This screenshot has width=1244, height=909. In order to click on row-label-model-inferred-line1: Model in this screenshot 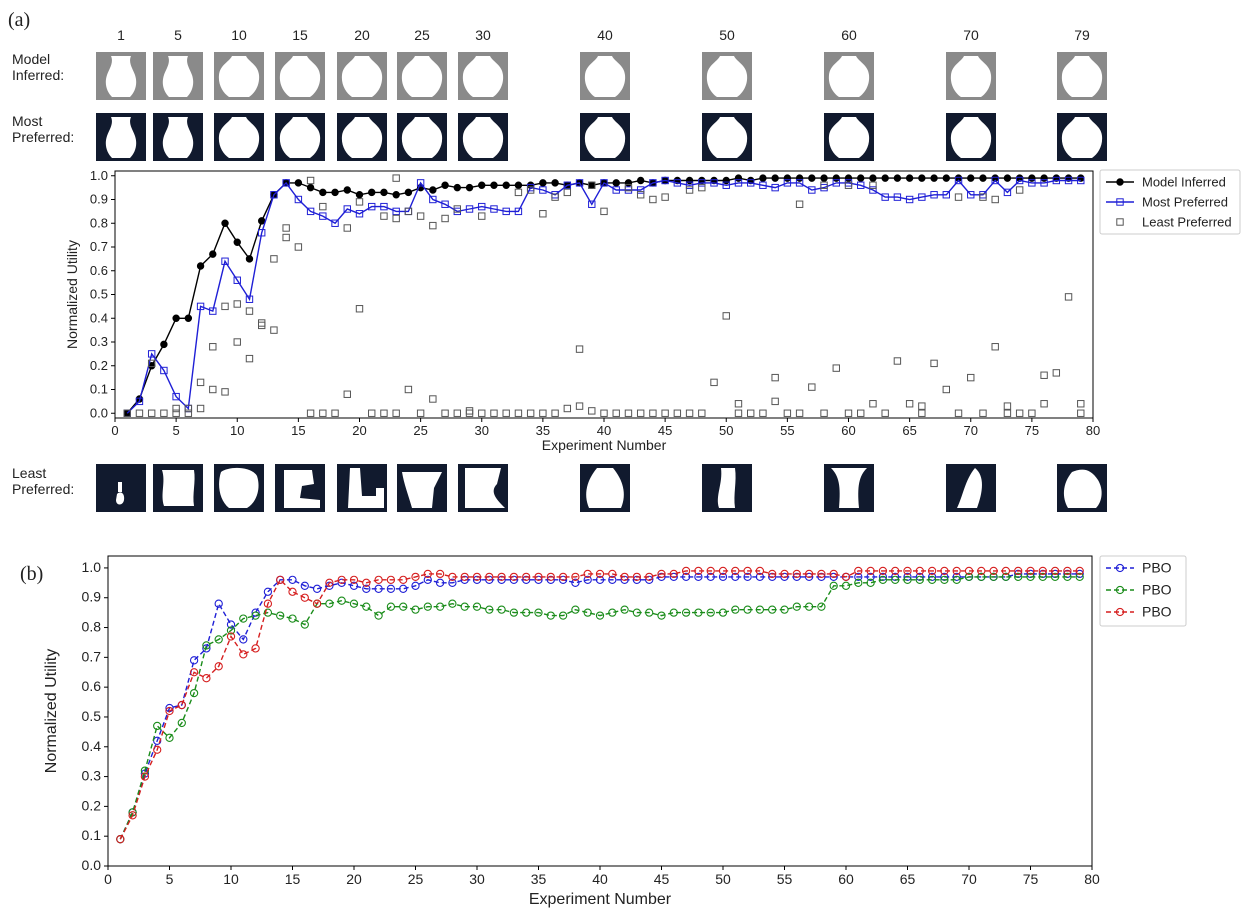, I will do `click(31, 59)`.